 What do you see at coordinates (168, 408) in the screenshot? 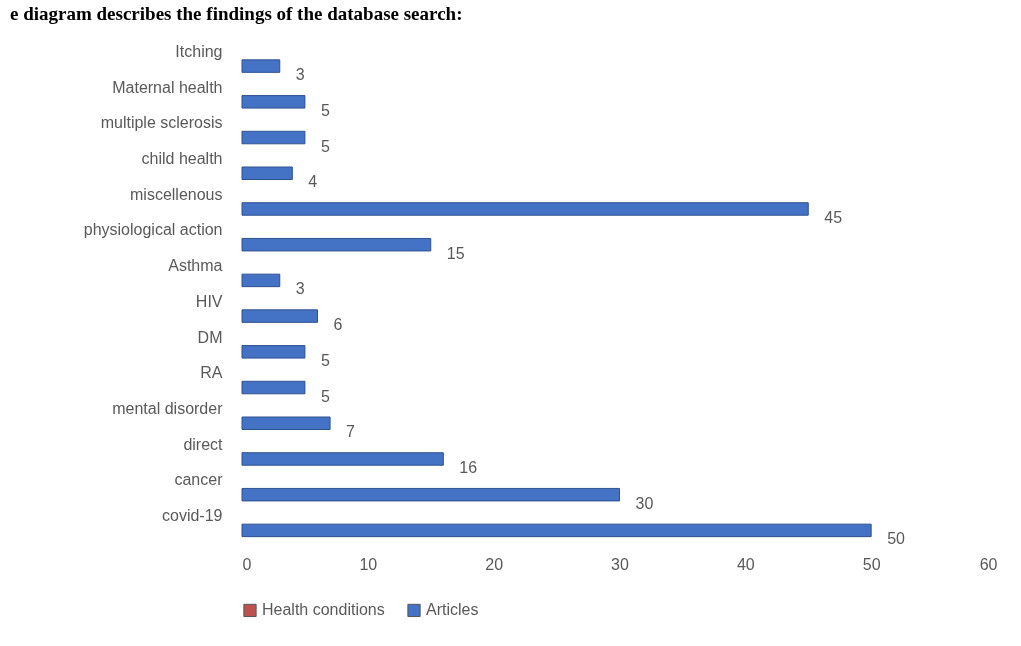
I see `y-tick-label: mental disorder` at bounding box center [168, 408].